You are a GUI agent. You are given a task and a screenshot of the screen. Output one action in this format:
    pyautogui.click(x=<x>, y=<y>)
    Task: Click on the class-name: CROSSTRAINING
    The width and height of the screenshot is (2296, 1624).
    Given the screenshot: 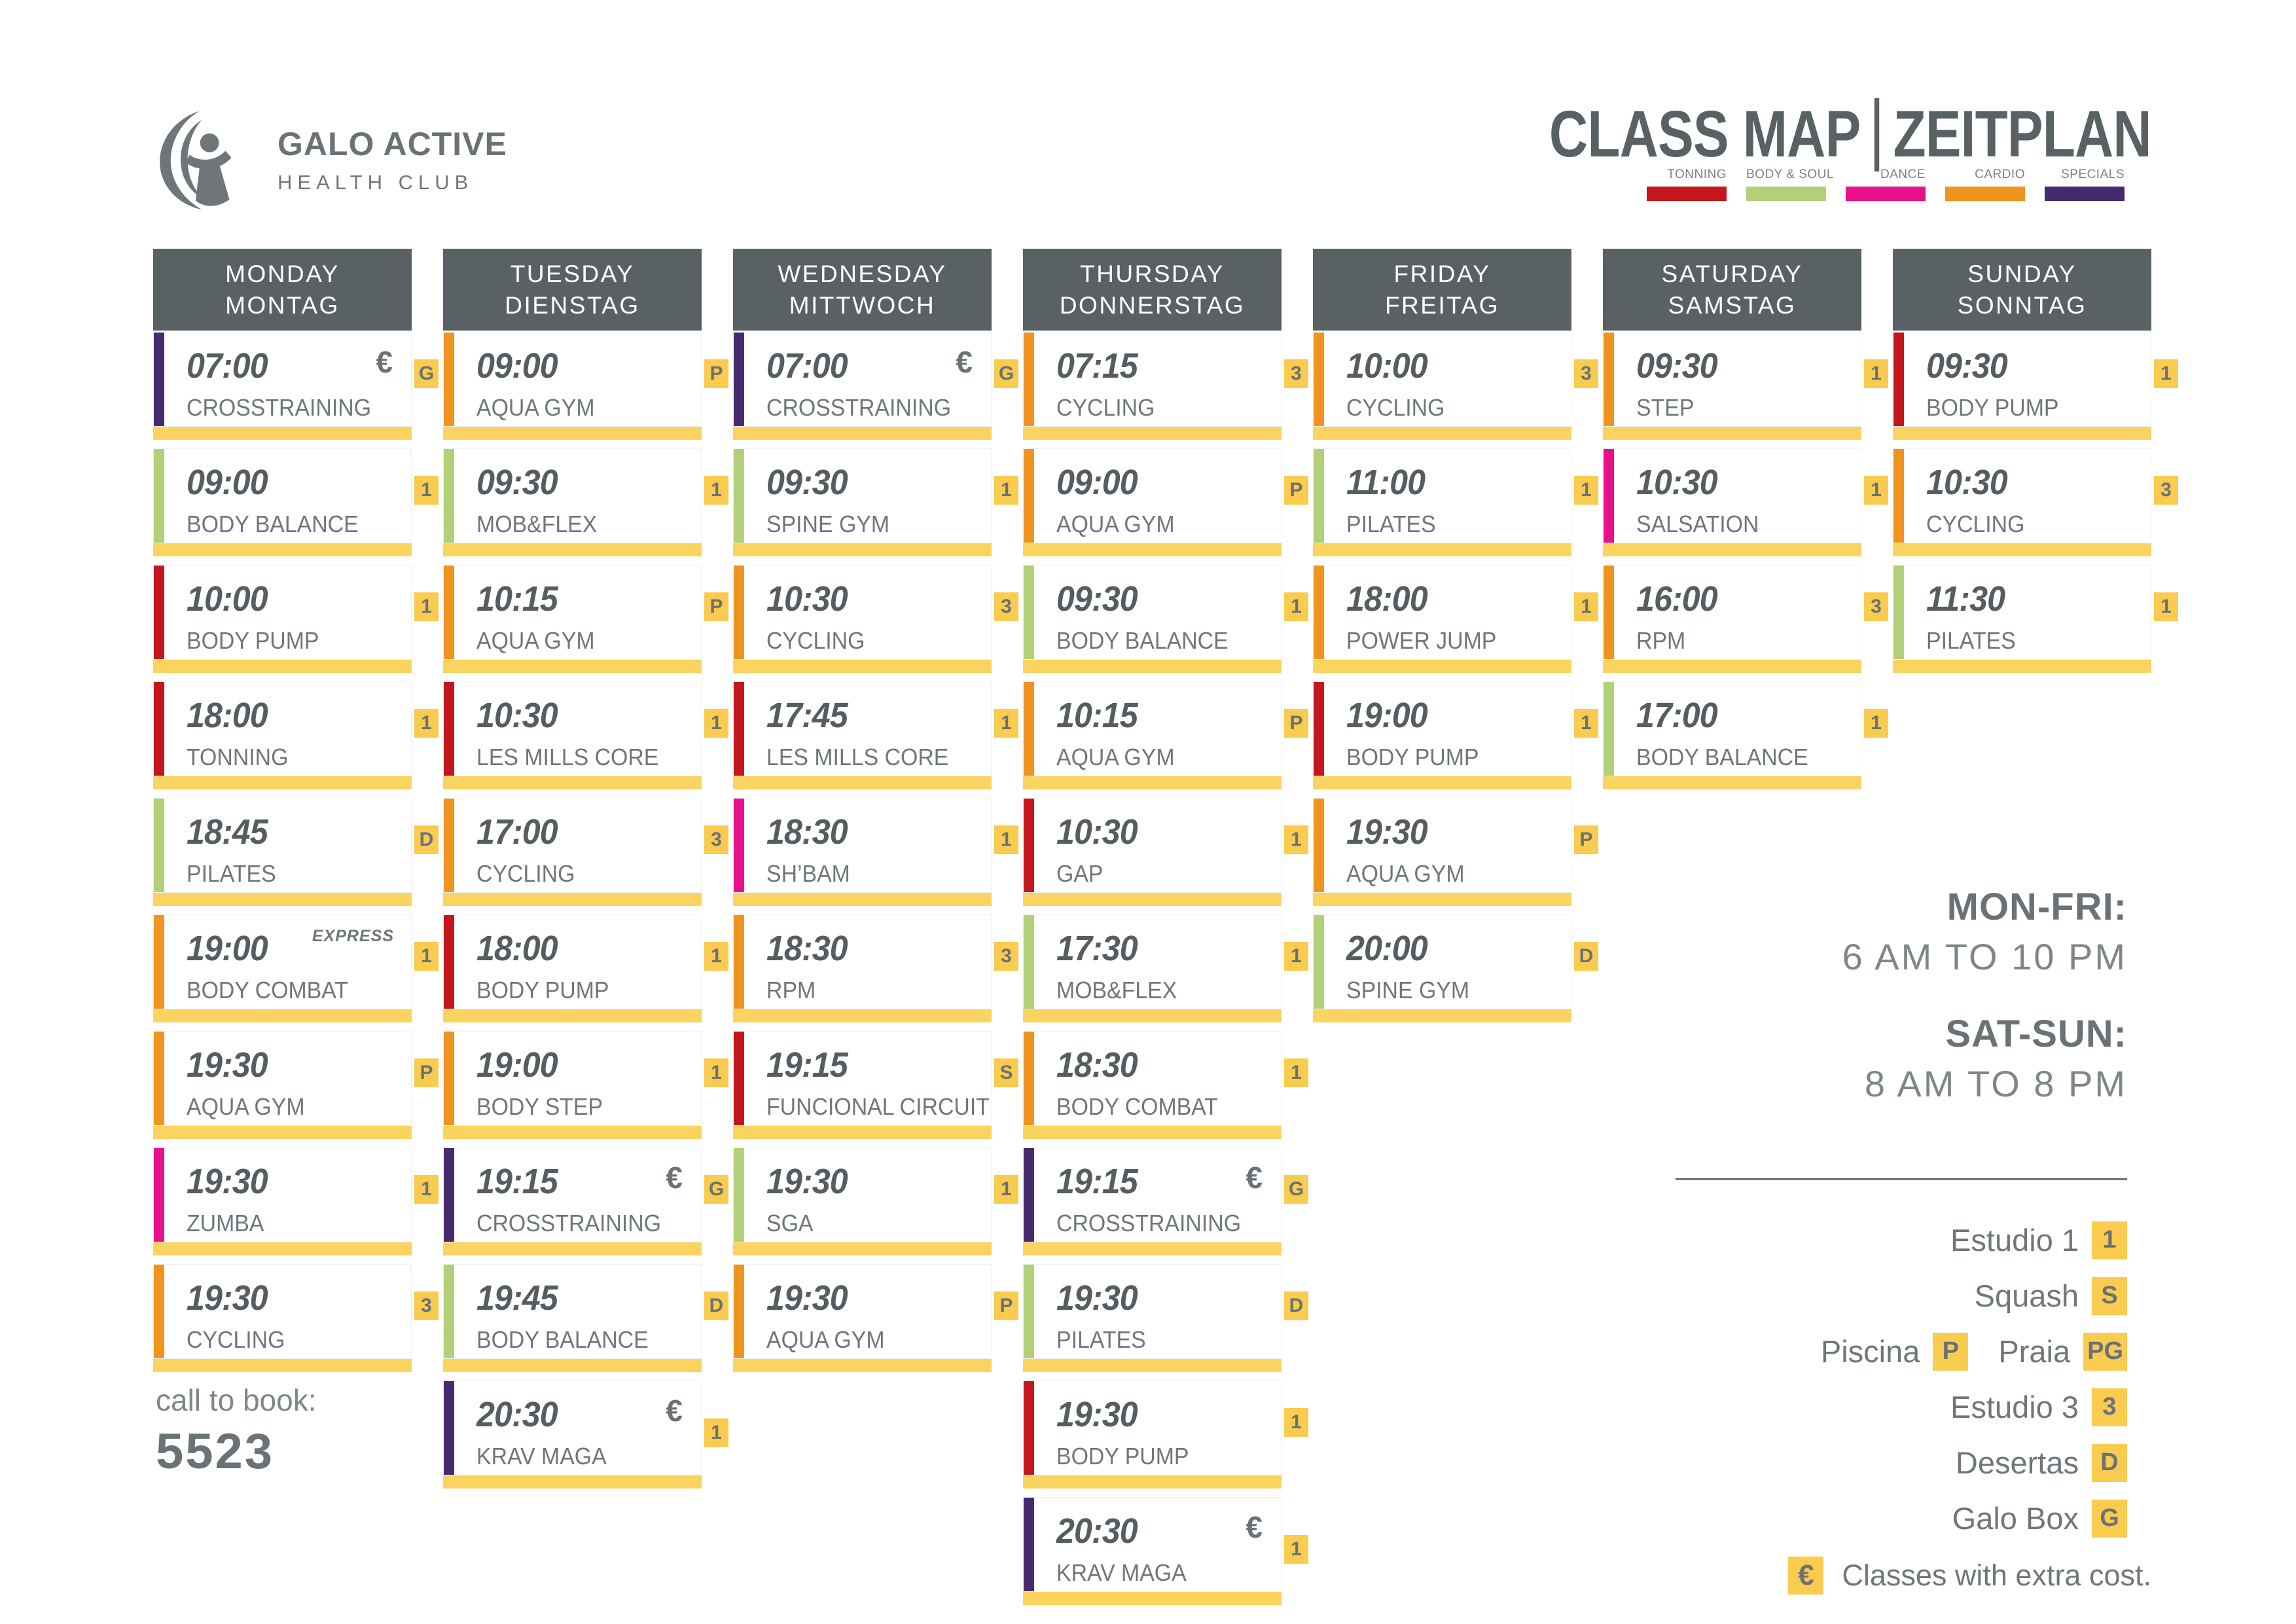 What is the action you would take?
    pyautogui.click(x=569, y=1223)
    